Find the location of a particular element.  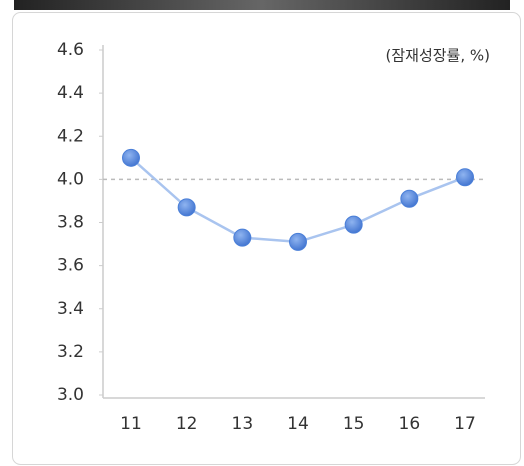

y-tick-label: 4.2 is located at coordinates (70, 136).